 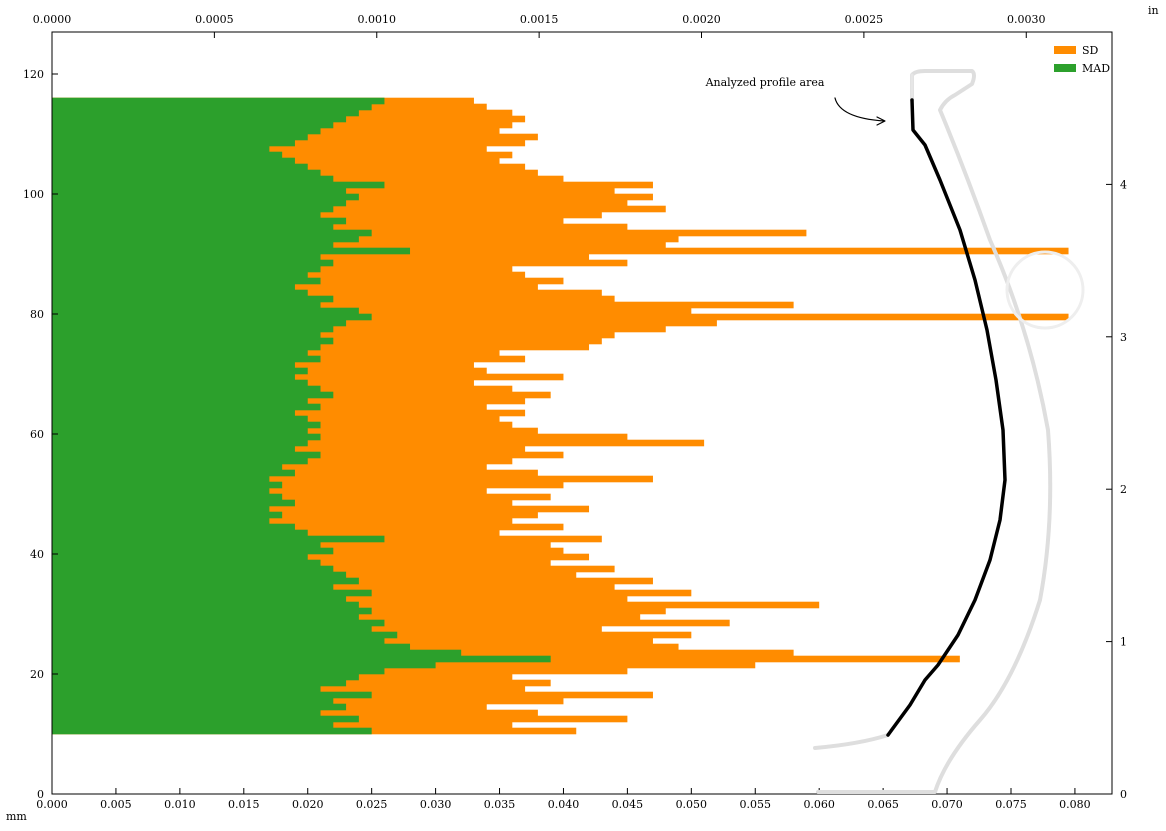 I want to click on x-tick-label: 0.060, so click(x=819, y=804).